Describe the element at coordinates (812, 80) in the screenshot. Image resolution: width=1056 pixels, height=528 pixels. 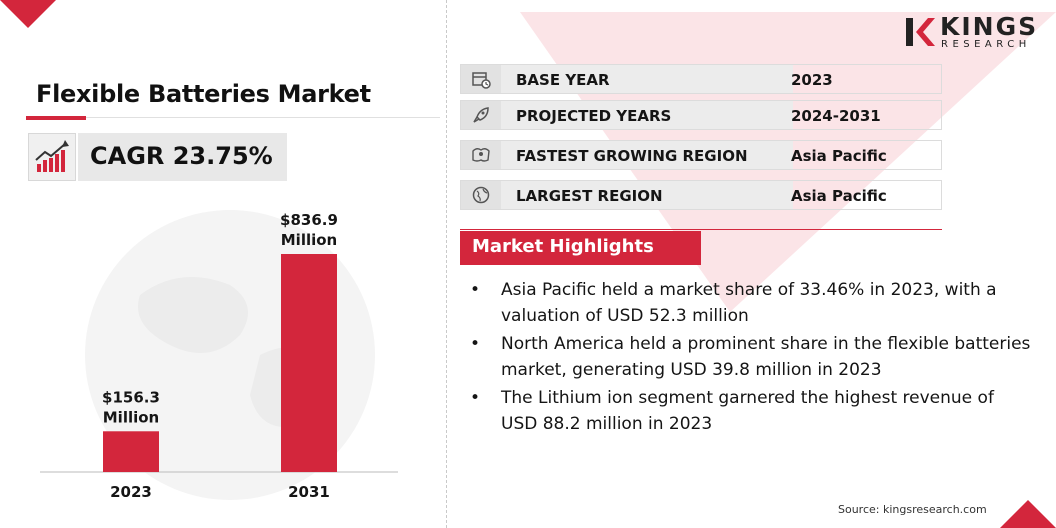
I see `info-value: 2023` at that location.